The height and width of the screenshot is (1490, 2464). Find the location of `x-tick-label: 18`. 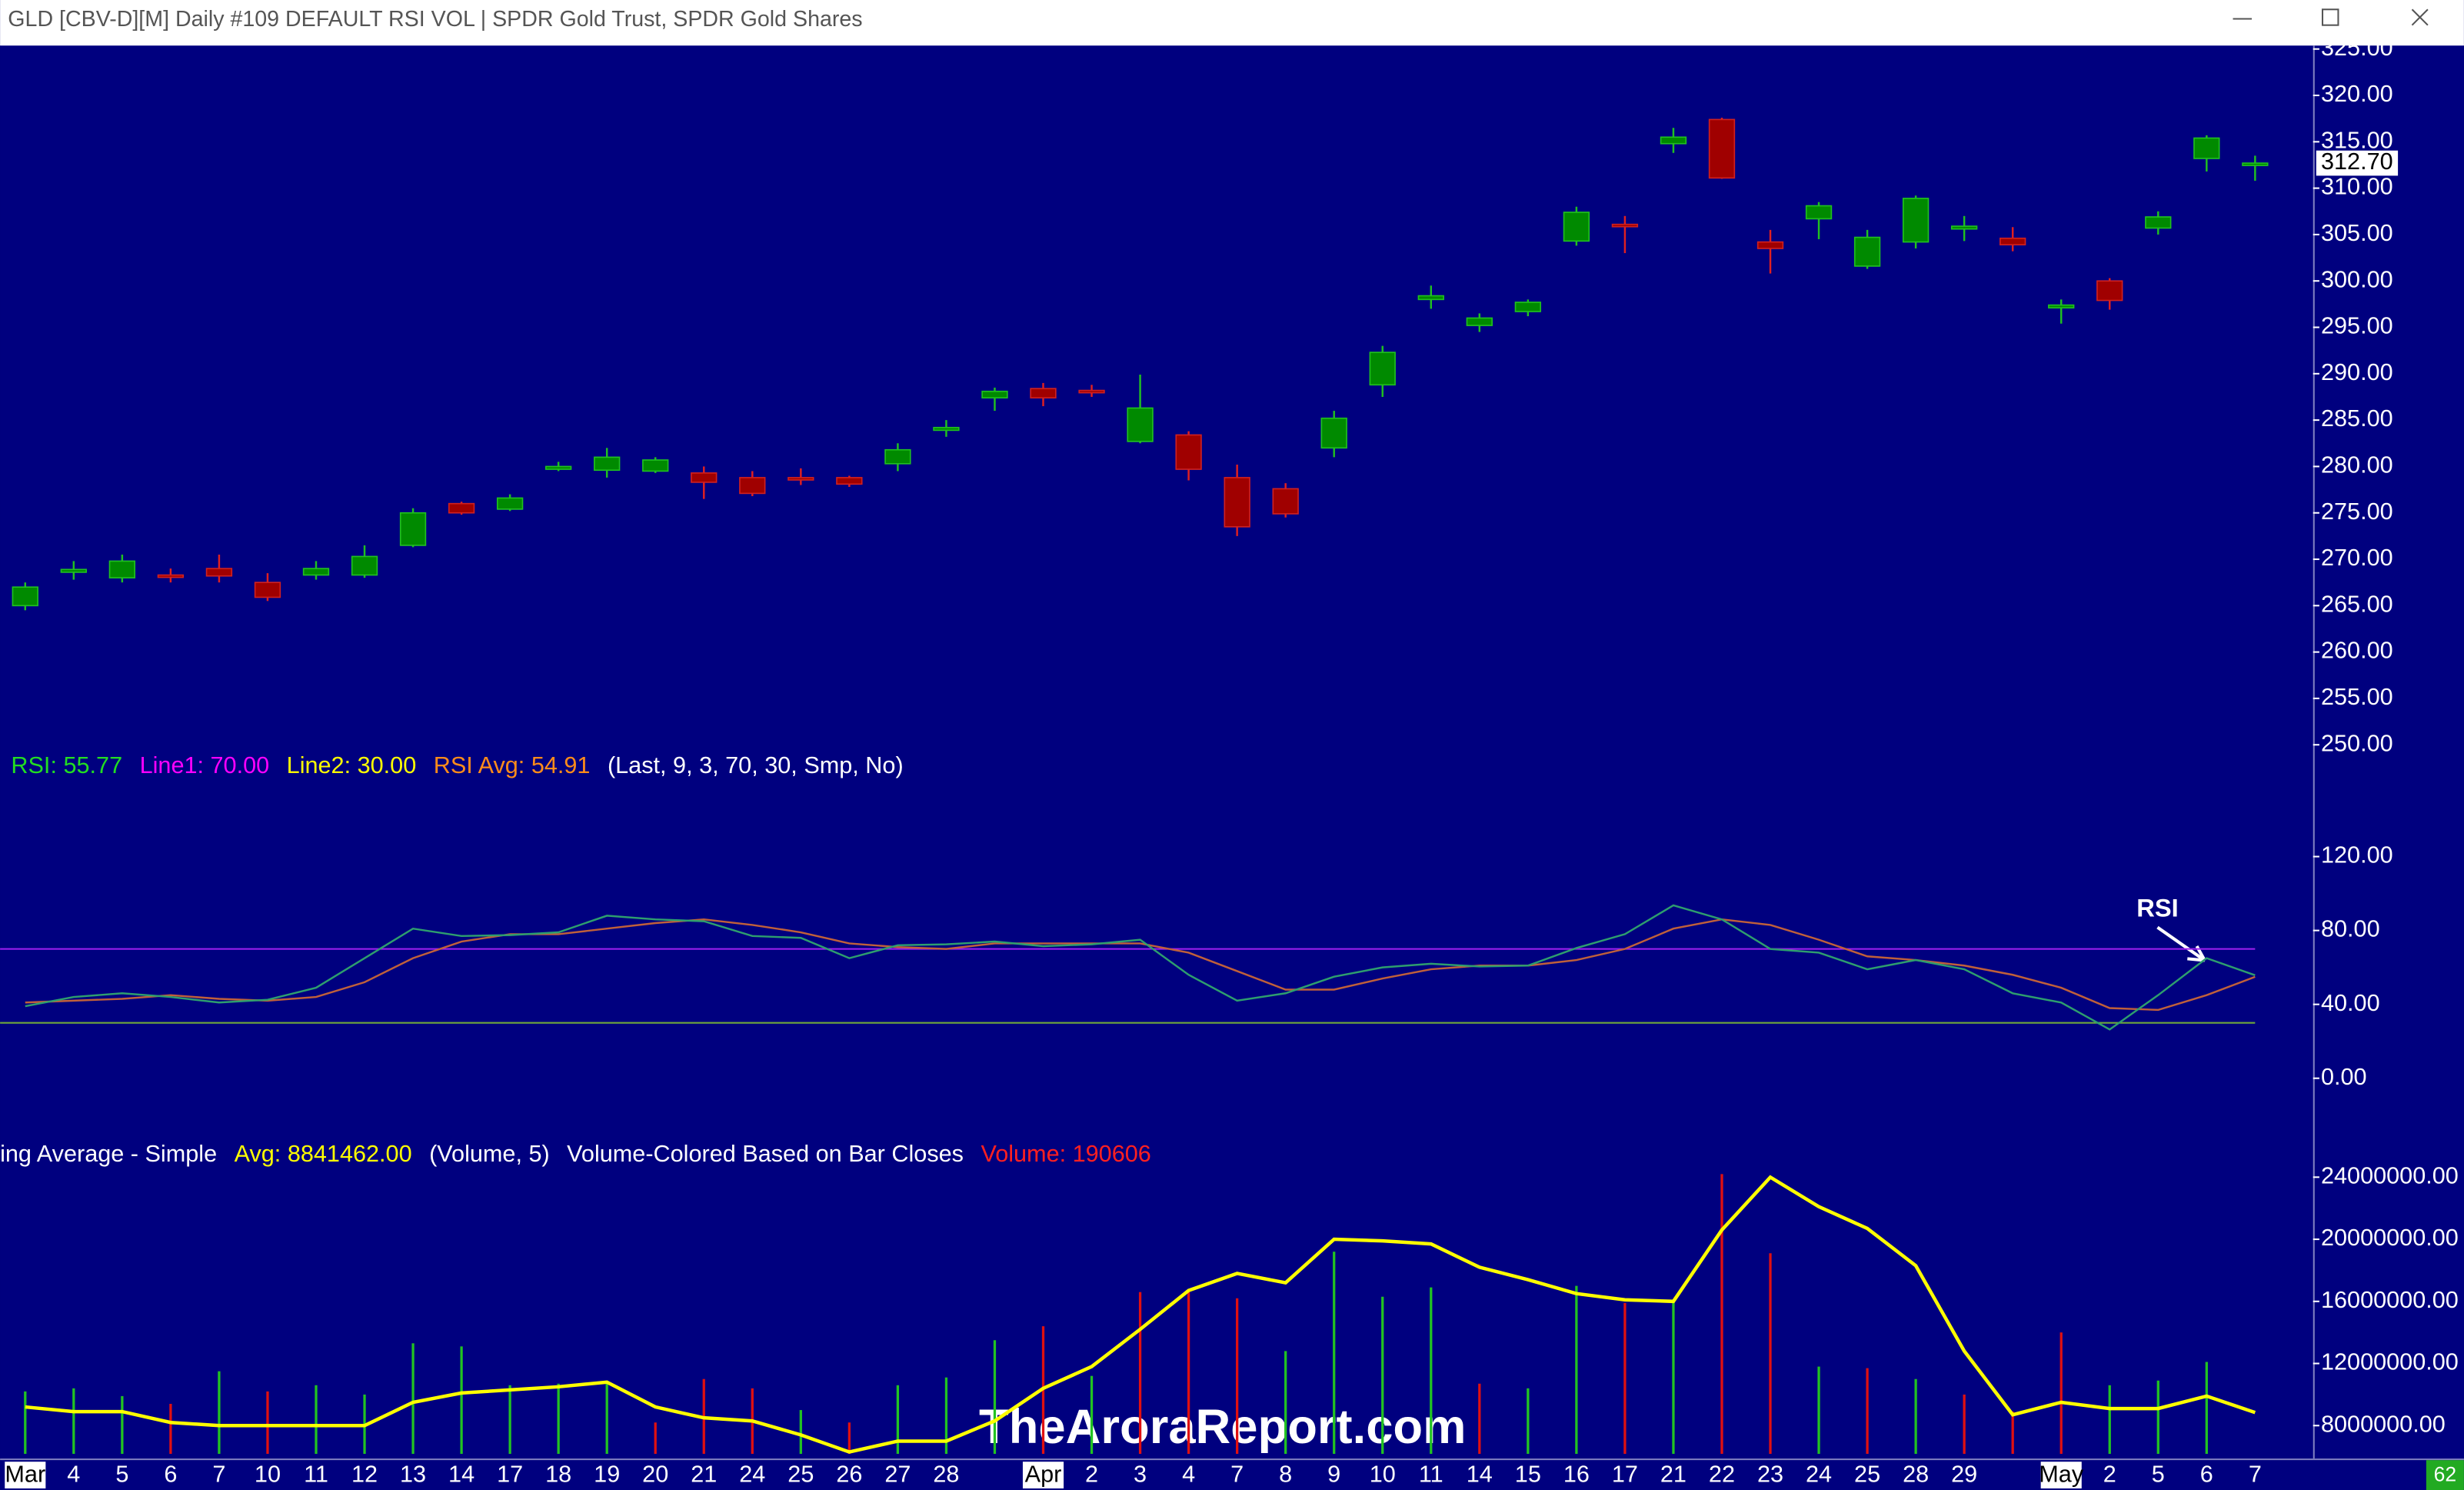

x-tick-label: 18 is located at coordinates (558, 1475).